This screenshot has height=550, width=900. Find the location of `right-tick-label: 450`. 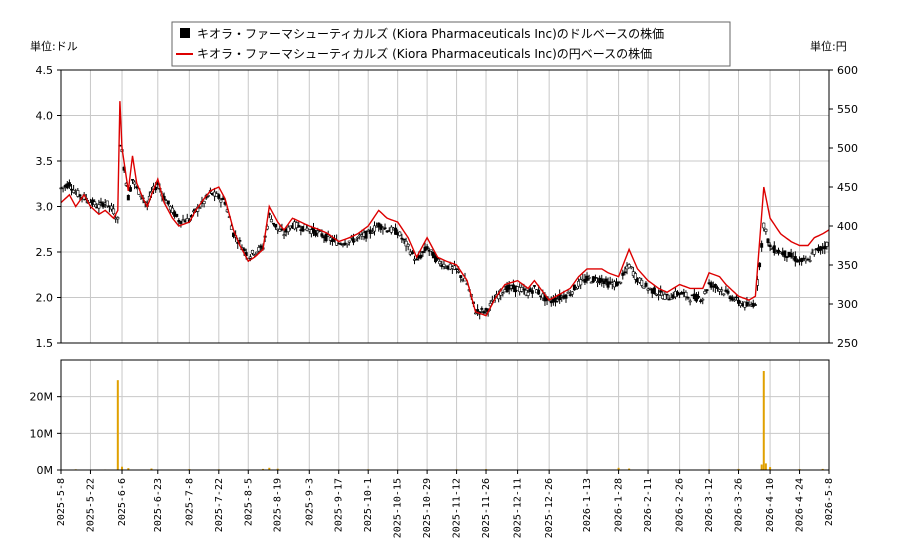

right-tick-label: 450 is located at coordinates (847, 187).